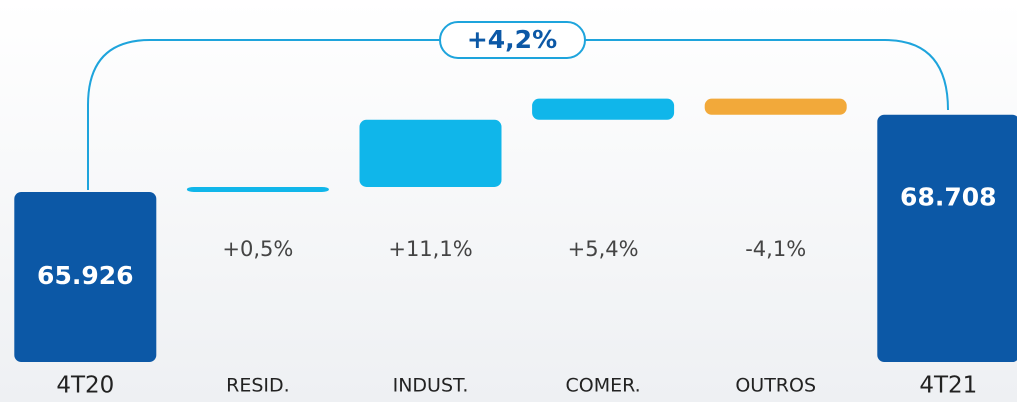 This screenshot has height=402, width=1017. I want to click on value-label: 65.926, so click(85, 275).